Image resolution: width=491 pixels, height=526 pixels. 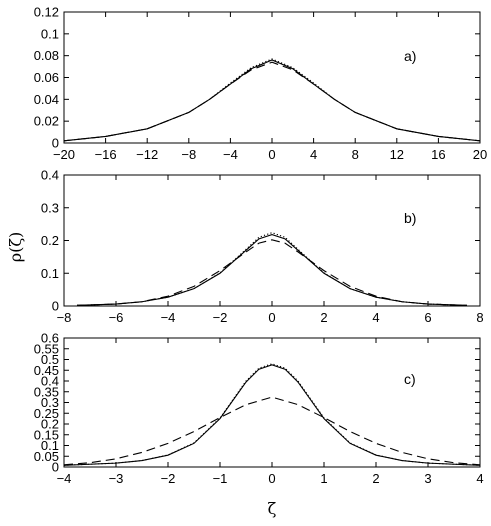 I want to click on y-tick-label: 0.55, so click(x=46, y=348).